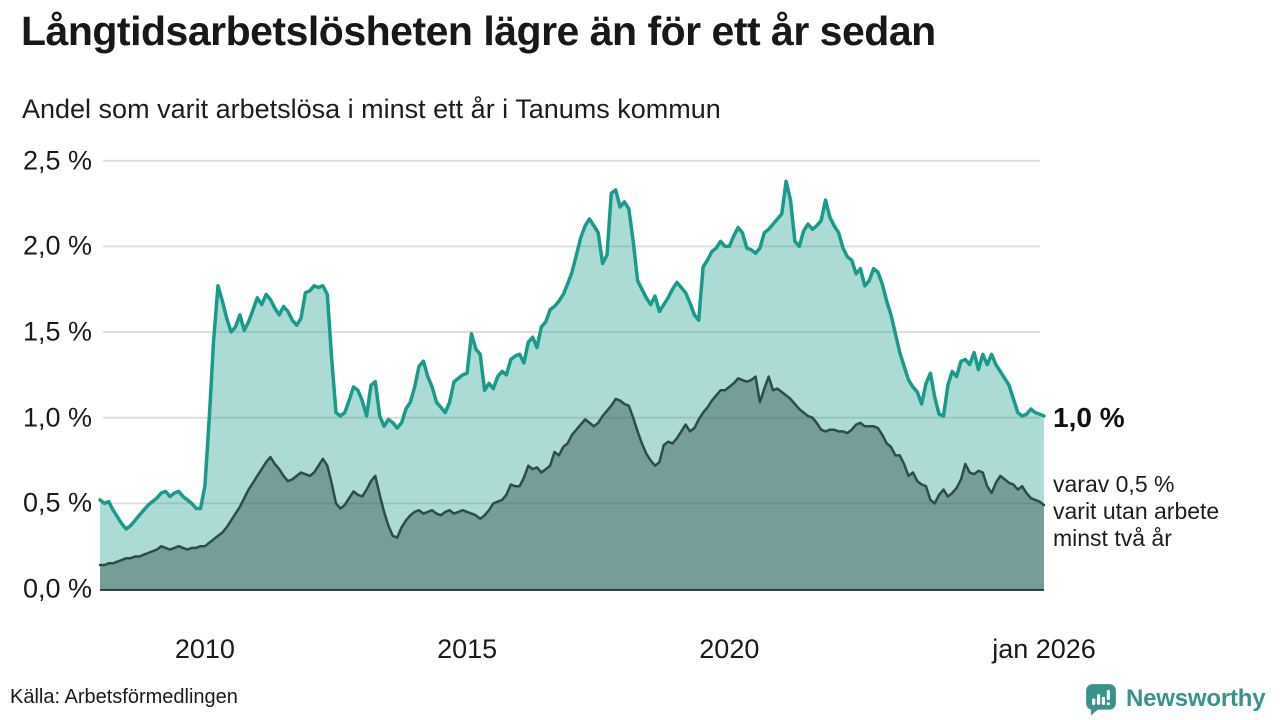 The image size is (1280, 720). I want to click on y-axis-label: 2,0 %, so click(57, 245).